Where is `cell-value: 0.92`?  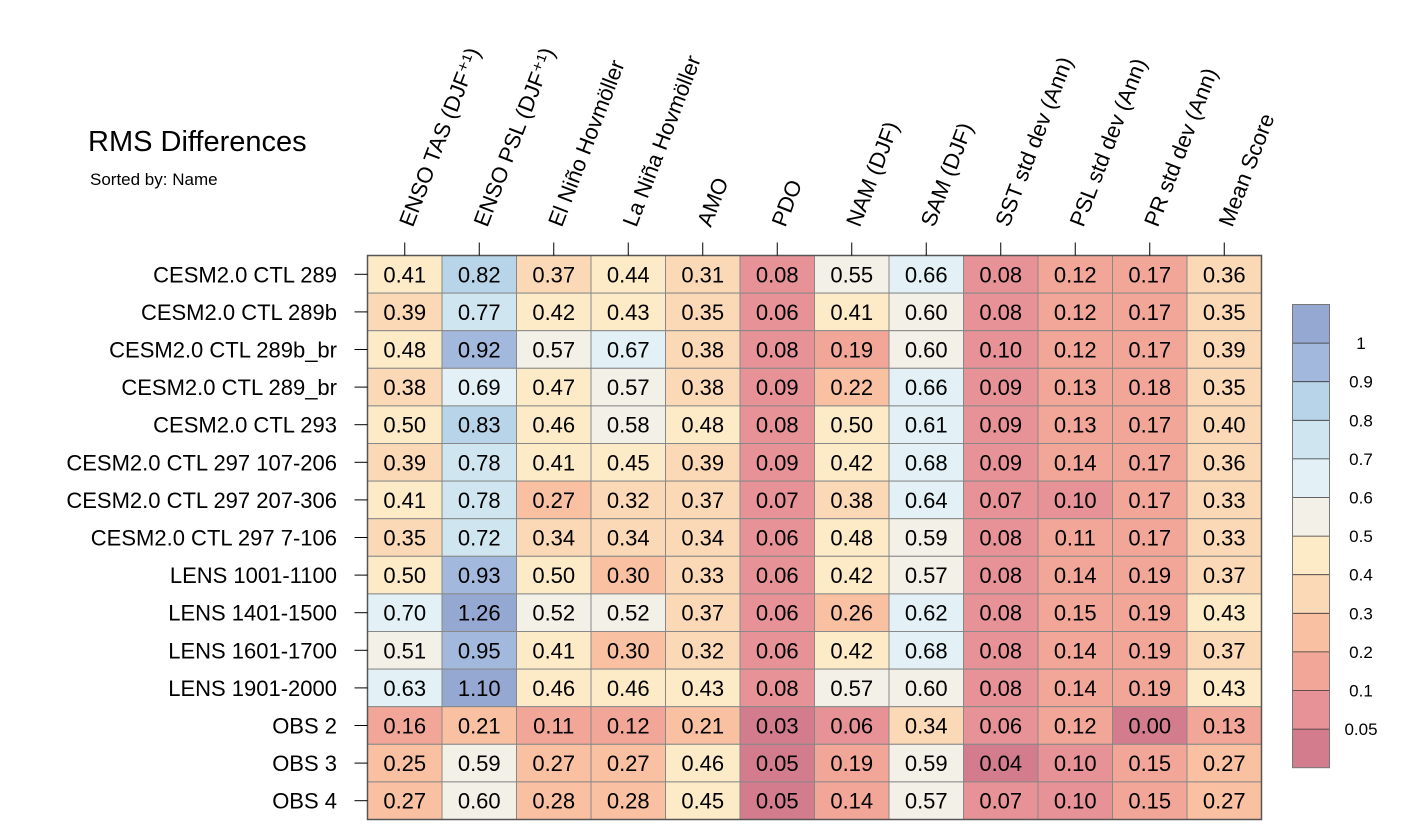
cell-value: 0.92 is located at coordinates (479, 350).